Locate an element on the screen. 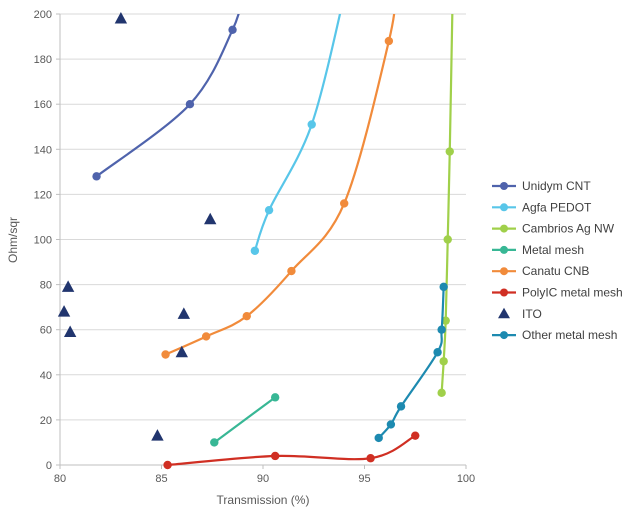  legend-triangle-marker is located at coordinates (504, 313).